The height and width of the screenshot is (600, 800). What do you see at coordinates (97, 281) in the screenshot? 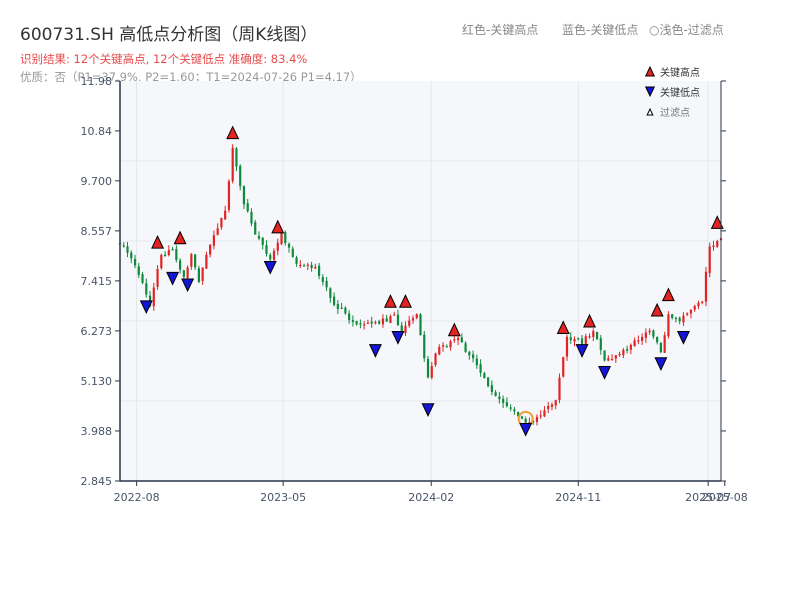
I see `y-tick-label: 7.415` at bounding box center [97, 281].